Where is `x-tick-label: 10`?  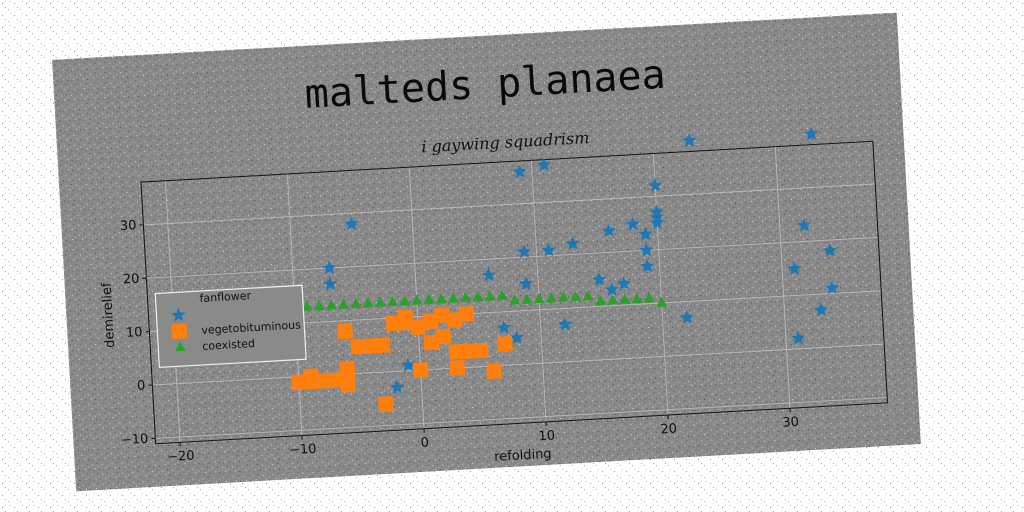
x-tick-label: 10 is located at coordinates (546, 436).